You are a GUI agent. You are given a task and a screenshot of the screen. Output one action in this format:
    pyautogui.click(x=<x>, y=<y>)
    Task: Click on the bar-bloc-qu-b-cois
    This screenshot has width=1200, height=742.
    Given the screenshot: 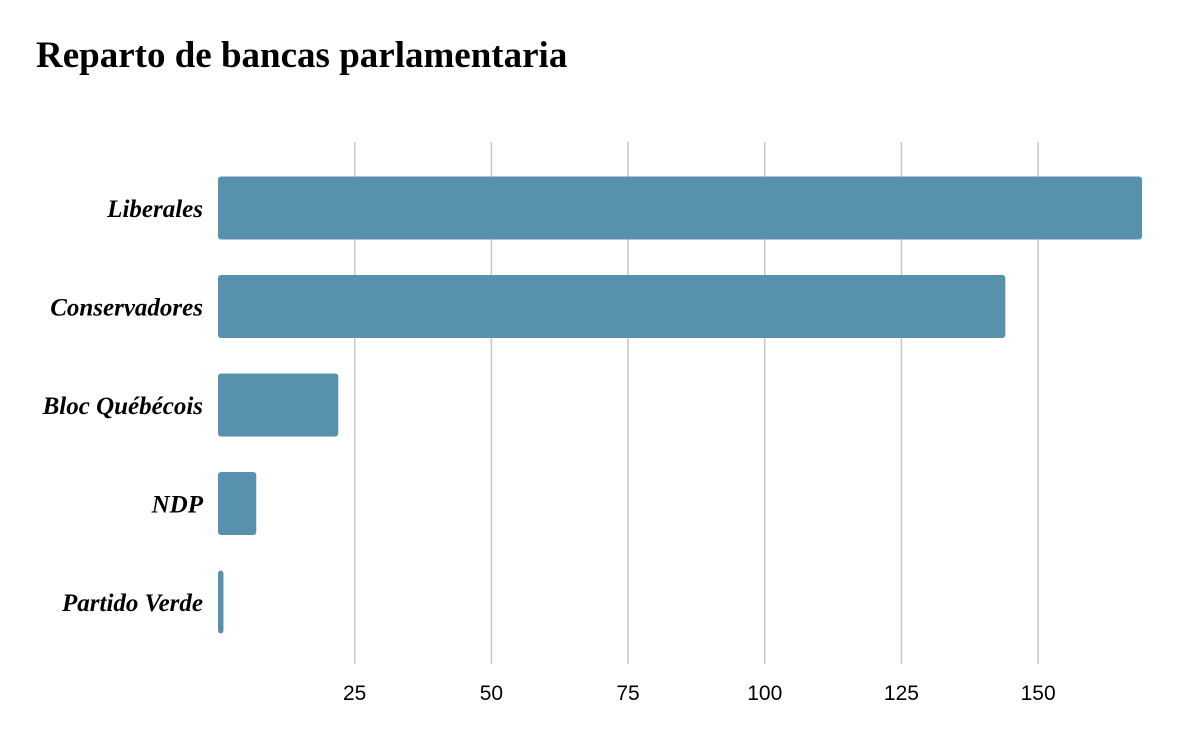 What is the action you would take?
    pyautogui.click(x=278, y=405)
    